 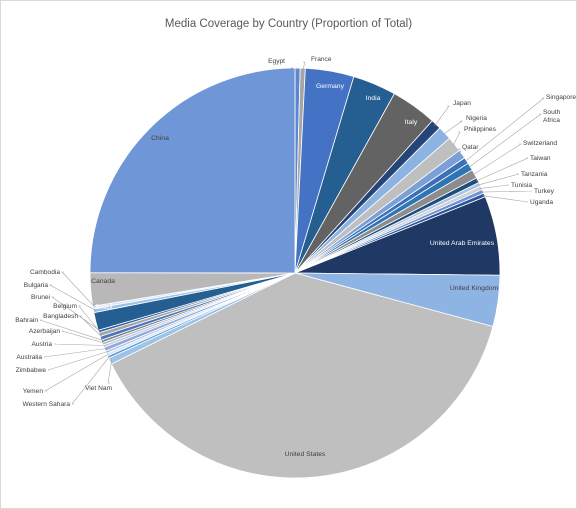 What do you see at coordinates (78, 289) in the screenshot?
I see `leader-cambodia` at bounding box center [78, 289].